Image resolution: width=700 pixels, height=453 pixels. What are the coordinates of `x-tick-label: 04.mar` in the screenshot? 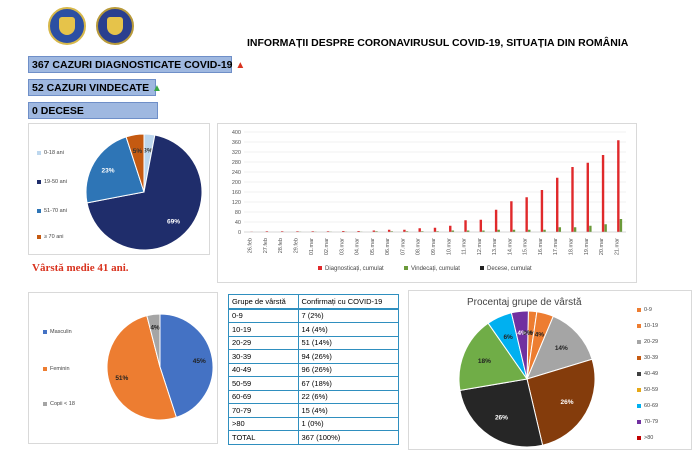 It's located at (358, 246).